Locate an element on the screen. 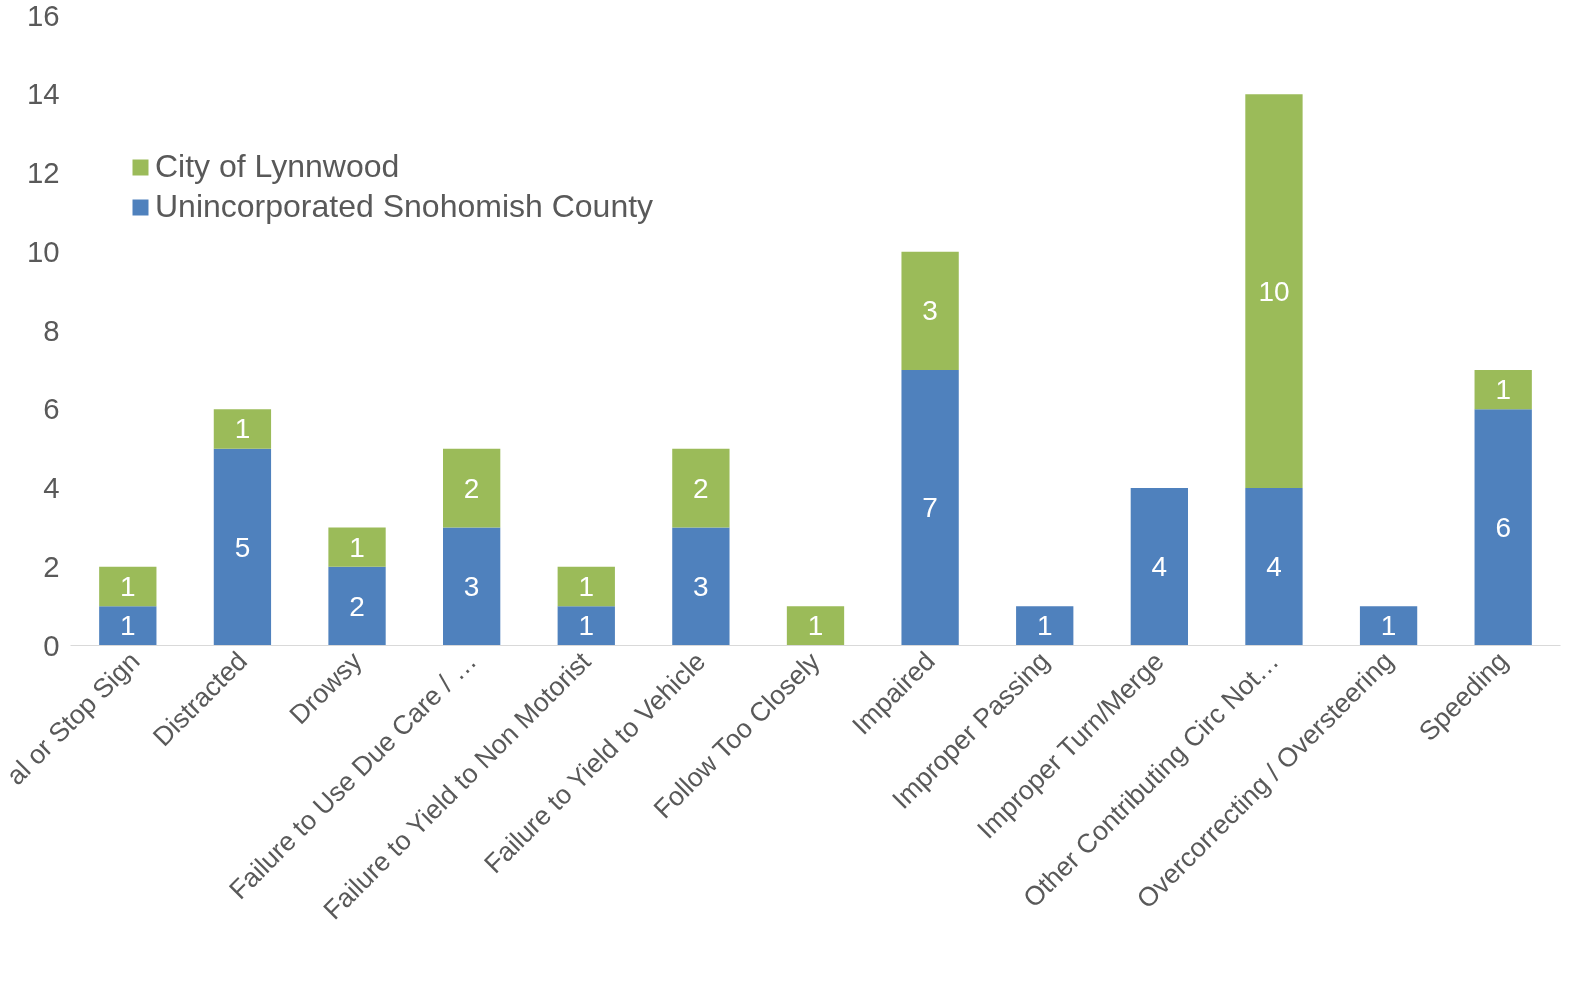 This screenshot has height=984, width=1586. y-tick-label: 14 is located at coordinates (43, 94).